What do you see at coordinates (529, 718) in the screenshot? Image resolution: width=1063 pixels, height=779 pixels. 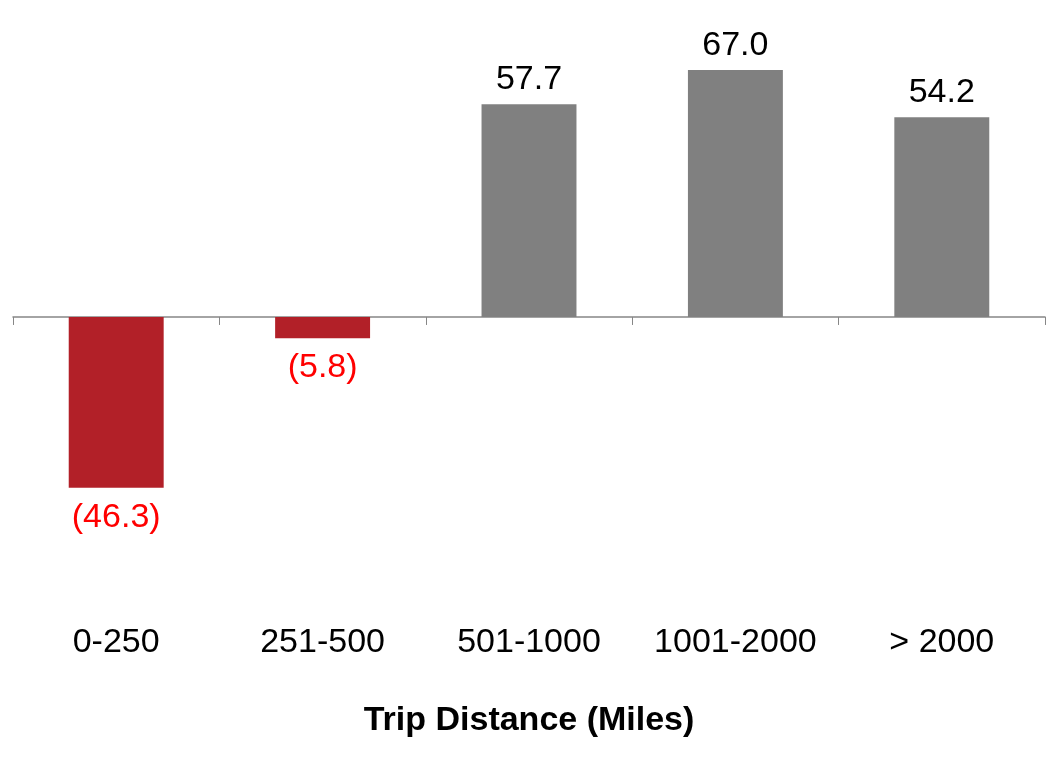 I see `x-axis-title: Trip Distance (Miles)` at bounding box center [529, 718].